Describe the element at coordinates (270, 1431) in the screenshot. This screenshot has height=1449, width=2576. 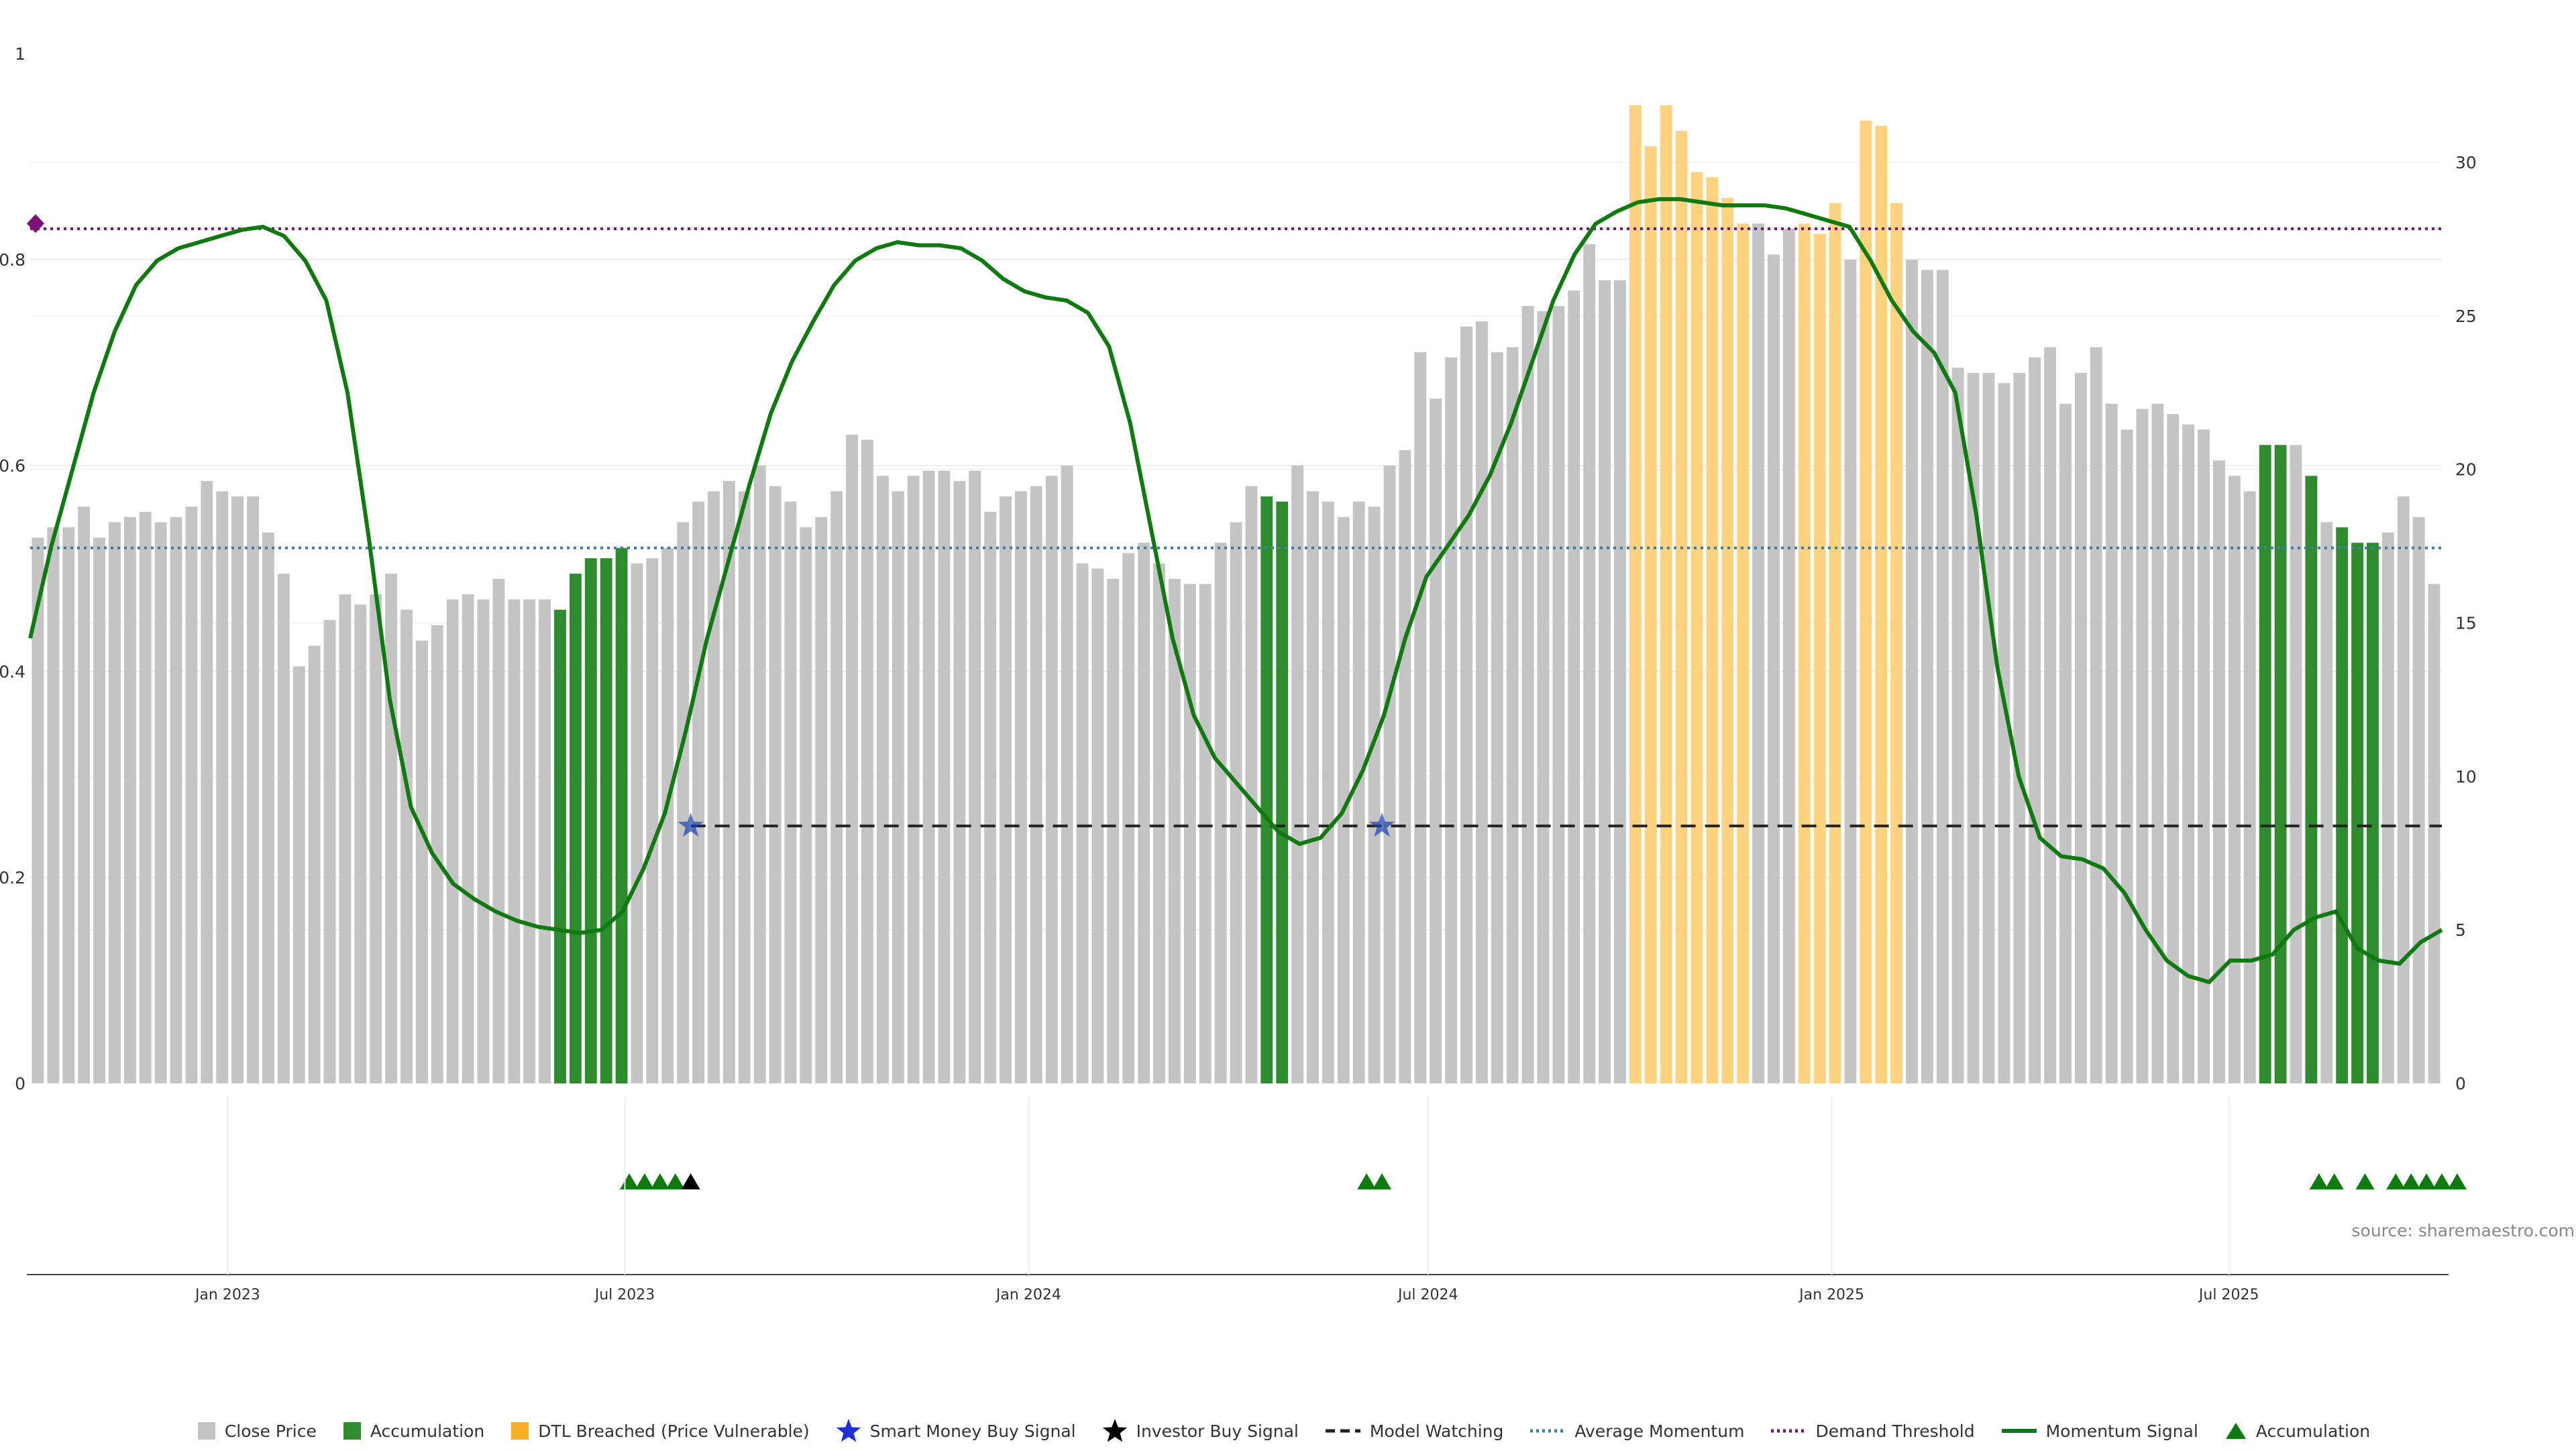
I see `legend-label: Close Price` at that location.